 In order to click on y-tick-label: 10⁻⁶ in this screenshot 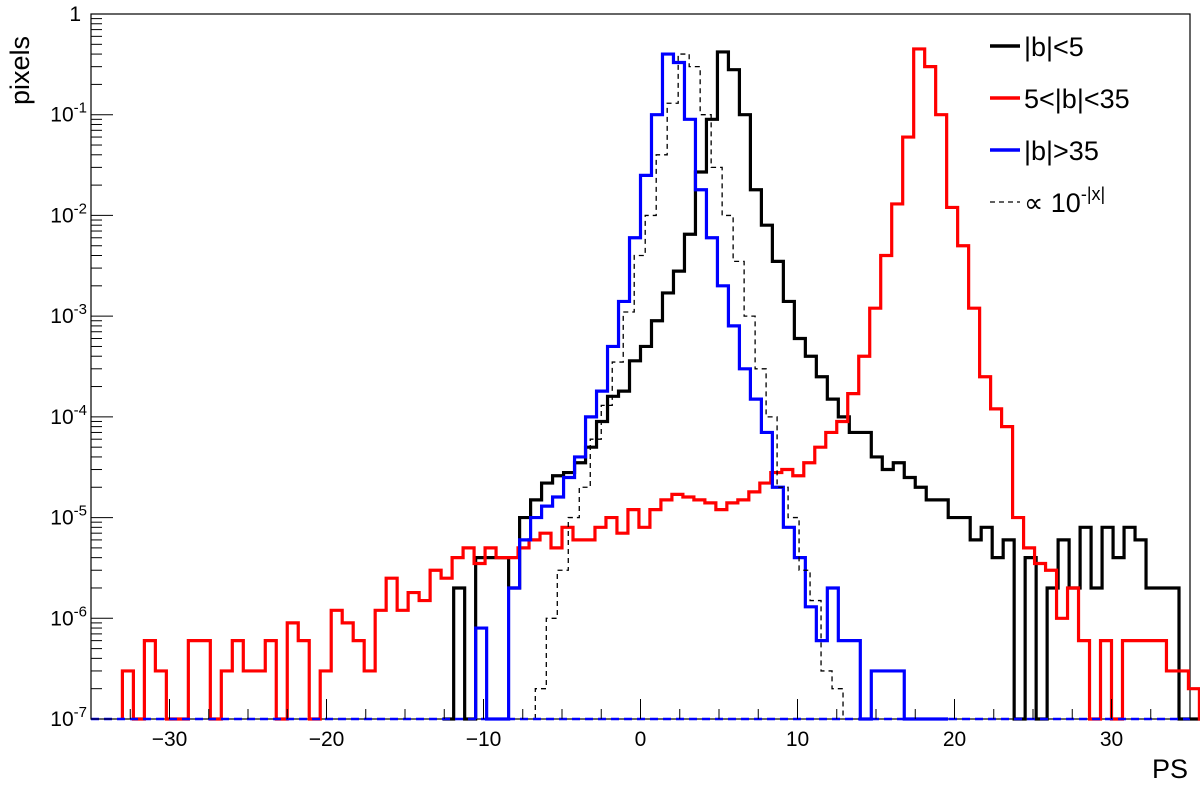, I will do `click(68, 616)`.